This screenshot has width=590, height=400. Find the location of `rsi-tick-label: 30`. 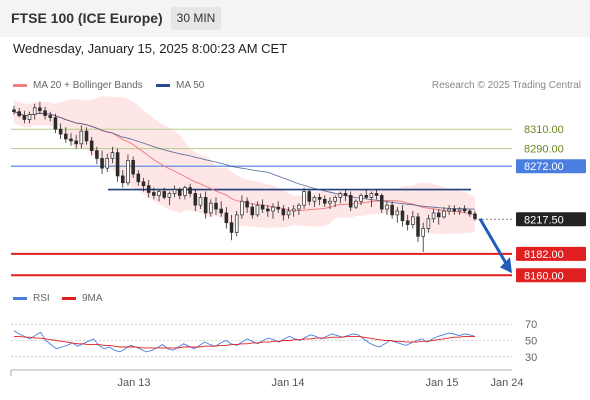

rsi-tick-label: 30 is located at coordinates (531, 358).